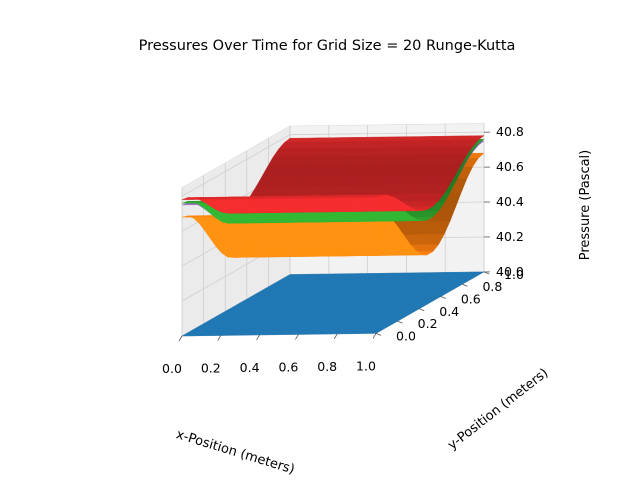 This screenshot has height=485, width=640. What do you see at coordinates (585, 205) in the screenshot?
I see `z-axis-label: Pressure (Pascal)` at bounding box center [585, 205].